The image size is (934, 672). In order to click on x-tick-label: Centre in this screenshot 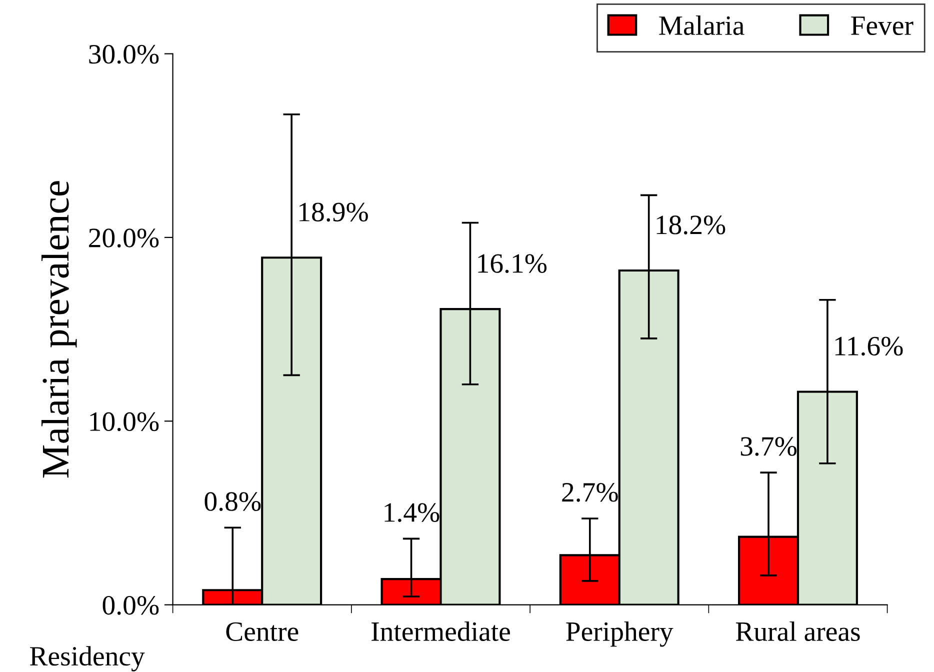, I will do `click(262, 632)`.